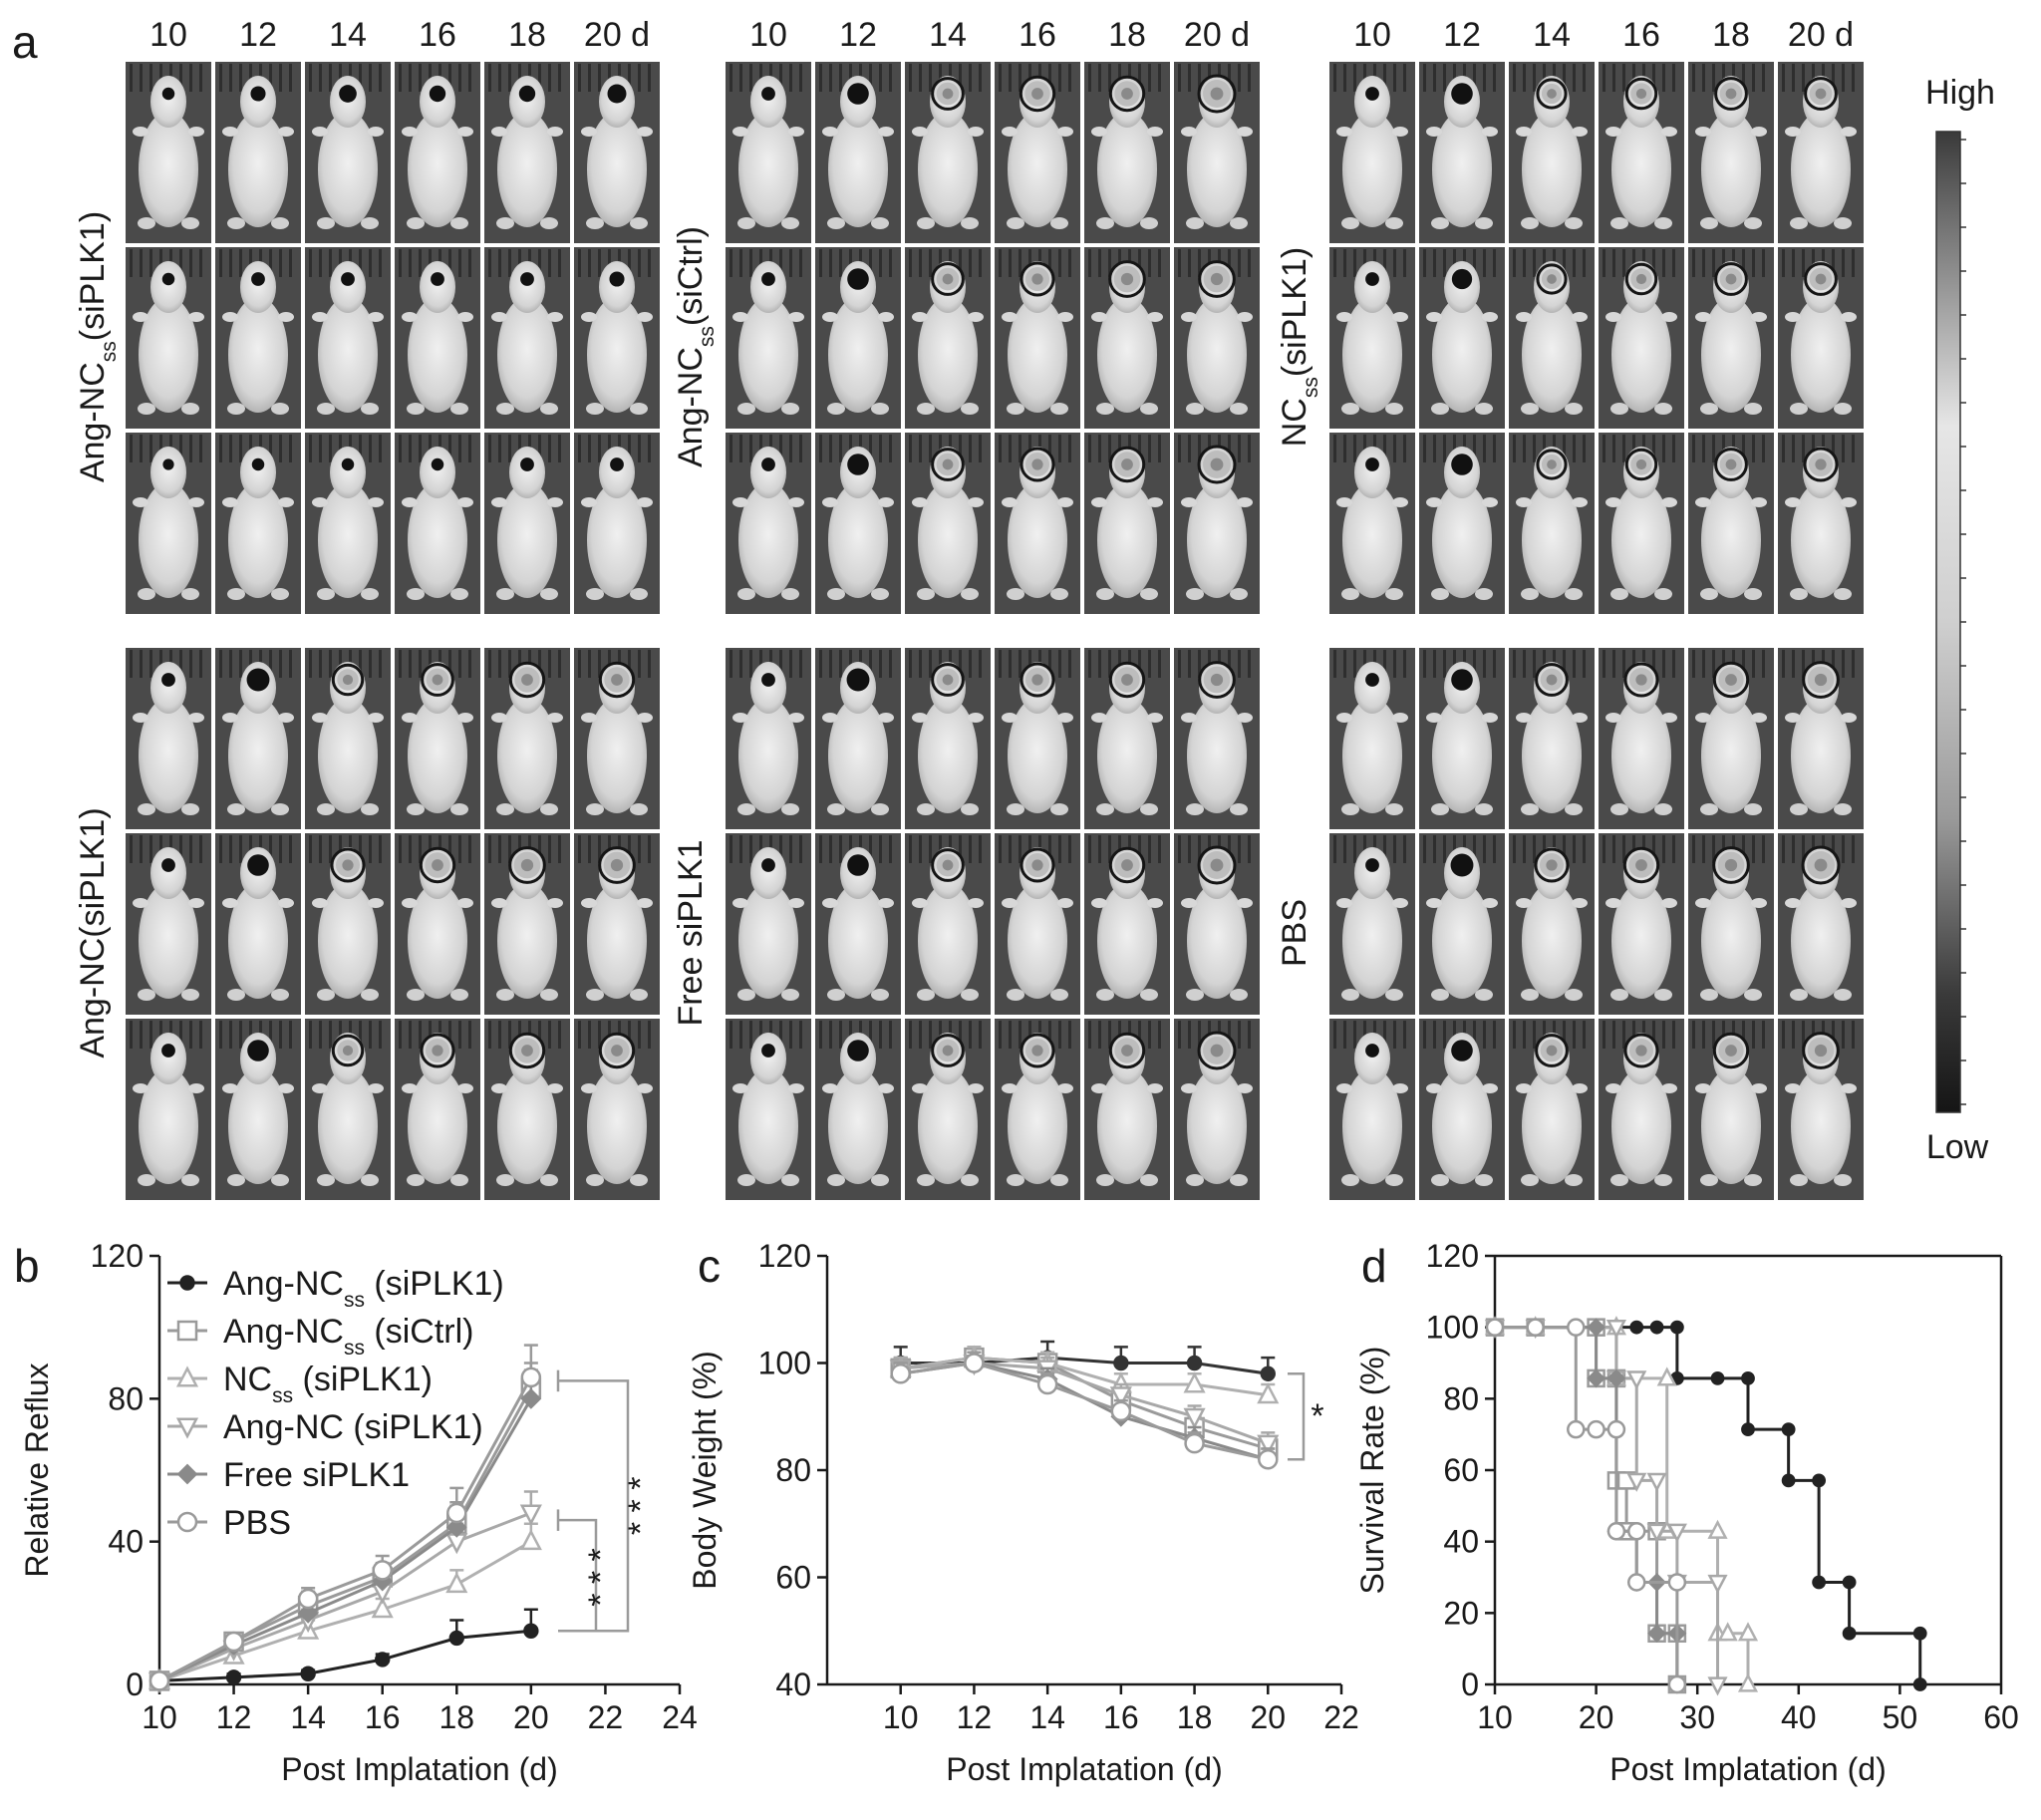  What do you see at coordinates (1495, 1327) in the screenshot?
I see `marker-open-circle` at bounding box center [1495, 1327].